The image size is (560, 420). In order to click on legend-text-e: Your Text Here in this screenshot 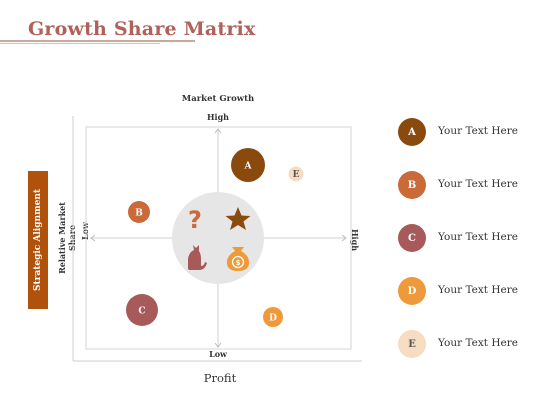, I will do `click(478, 343)`.